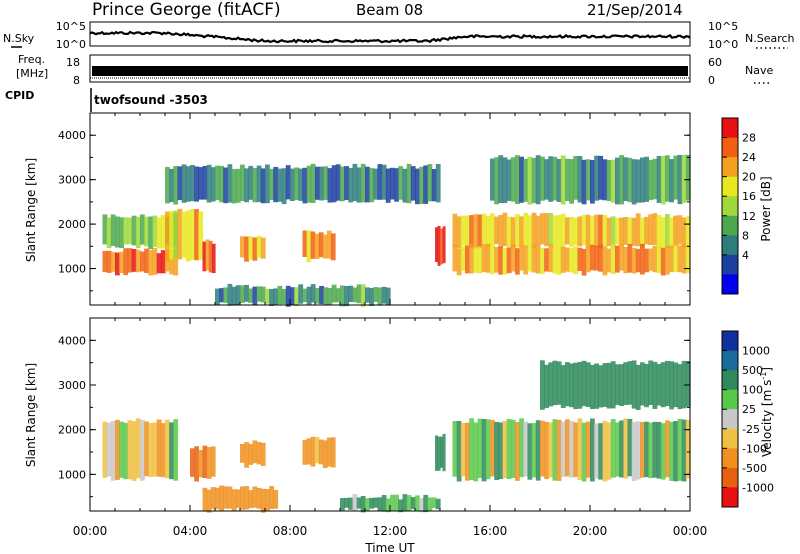 This screenshot has width=800, height=554. I want to click on x-tick-label: 00:00, so click(690, 531).